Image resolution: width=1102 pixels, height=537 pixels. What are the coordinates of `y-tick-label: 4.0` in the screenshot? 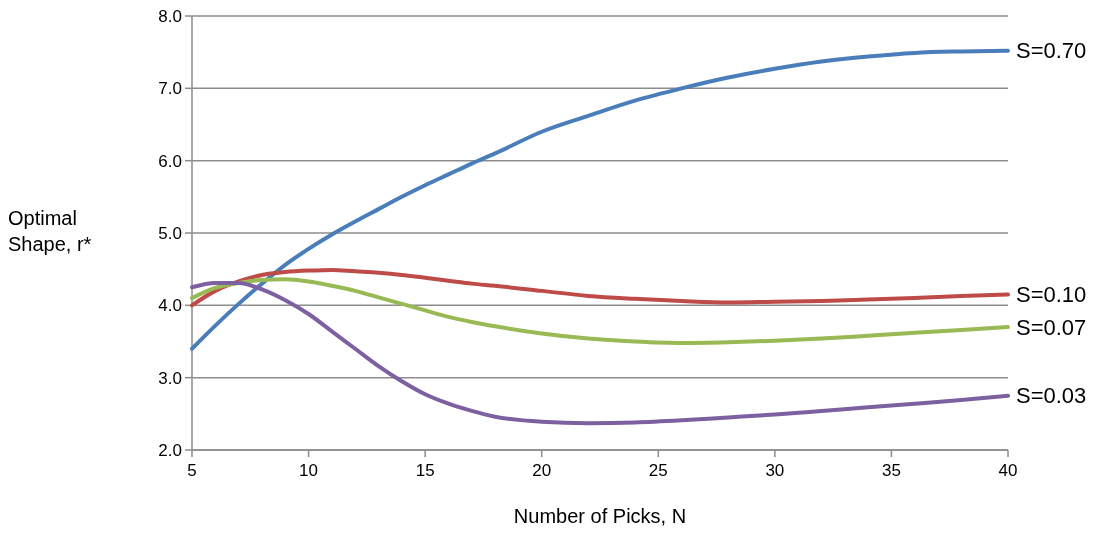 It's located at (170, 306).